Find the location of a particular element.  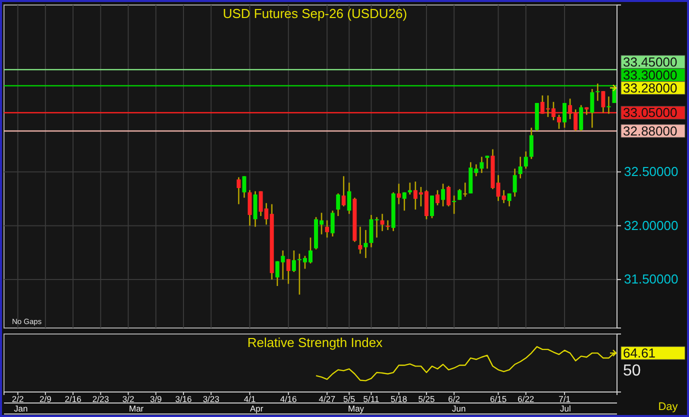

x-tick-label: 2/23 is located at coordinates (101, 399).